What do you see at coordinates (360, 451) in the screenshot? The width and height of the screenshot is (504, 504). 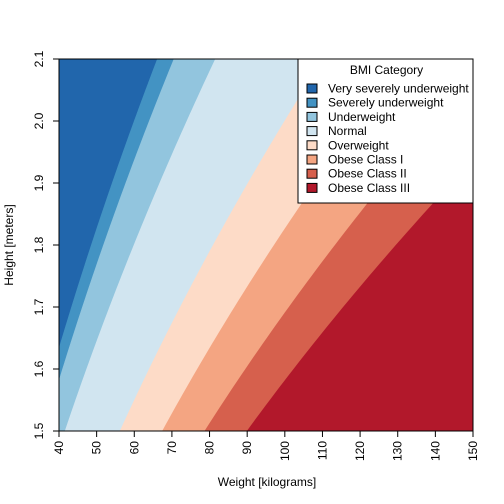 I see `x-tick-label: 120` at bounding box center [360, 451].